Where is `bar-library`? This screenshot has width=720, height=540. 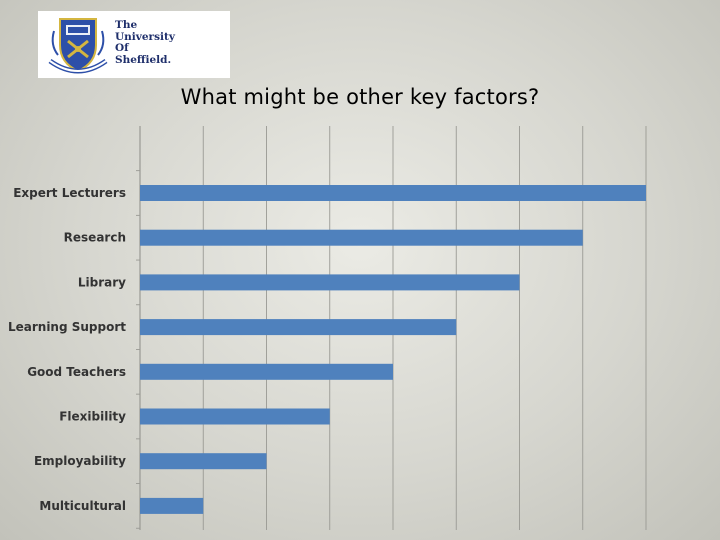 bar-library is located at coordinates (330, 282).